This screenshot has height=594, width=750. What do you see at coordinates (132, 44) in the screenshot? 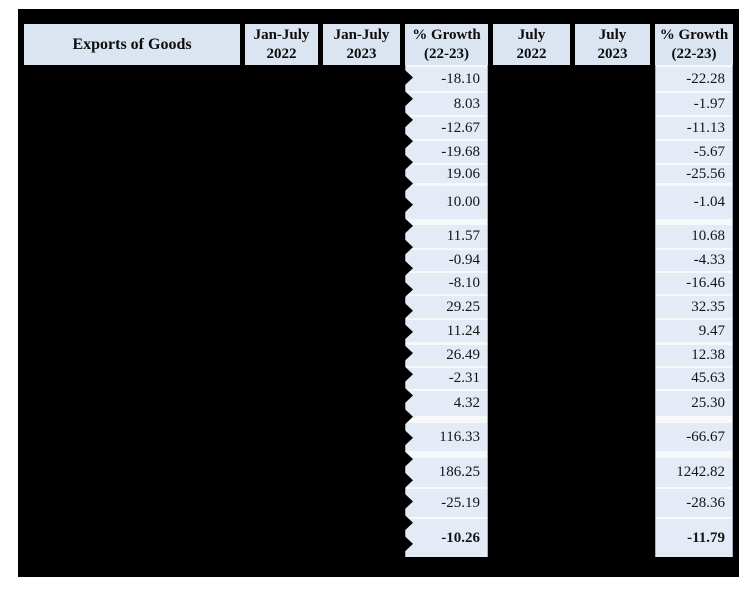
I see `header-exports-of-goods: Exports of Goods` at bounding box center [132, 44].